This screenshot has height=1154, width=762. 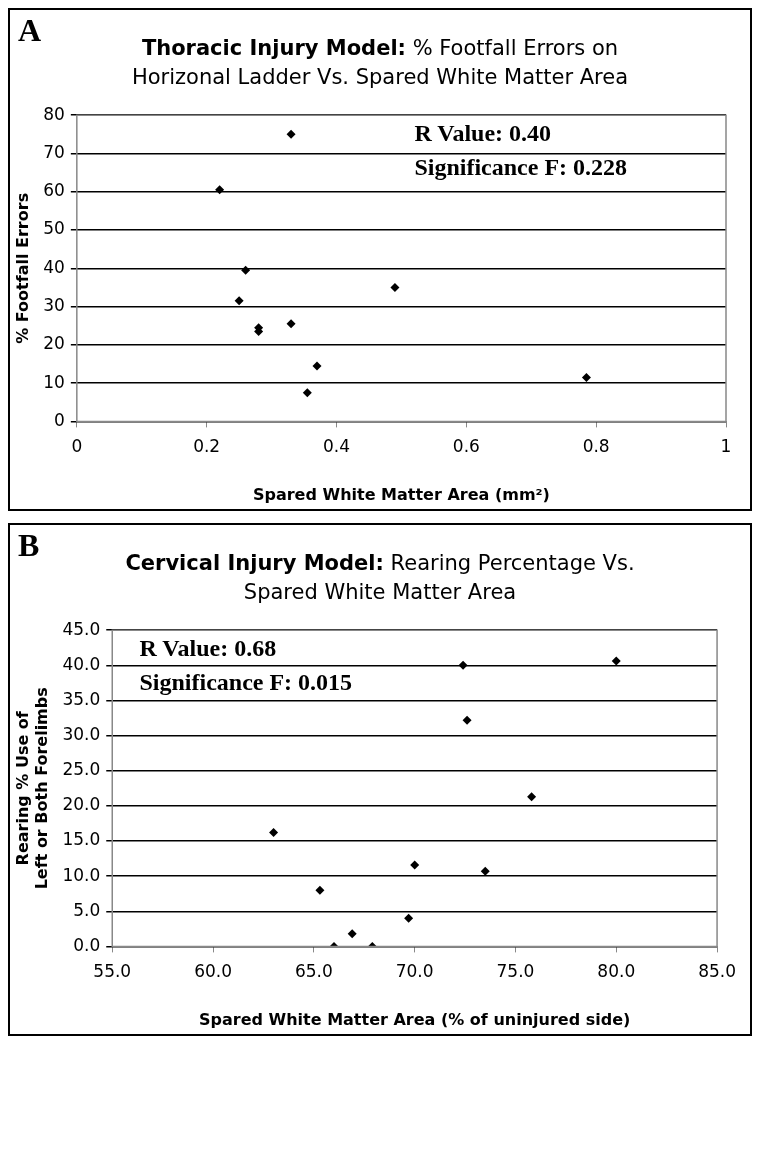 I want to click on annotation: R Value: 0.68, so click(x=208, y=647).